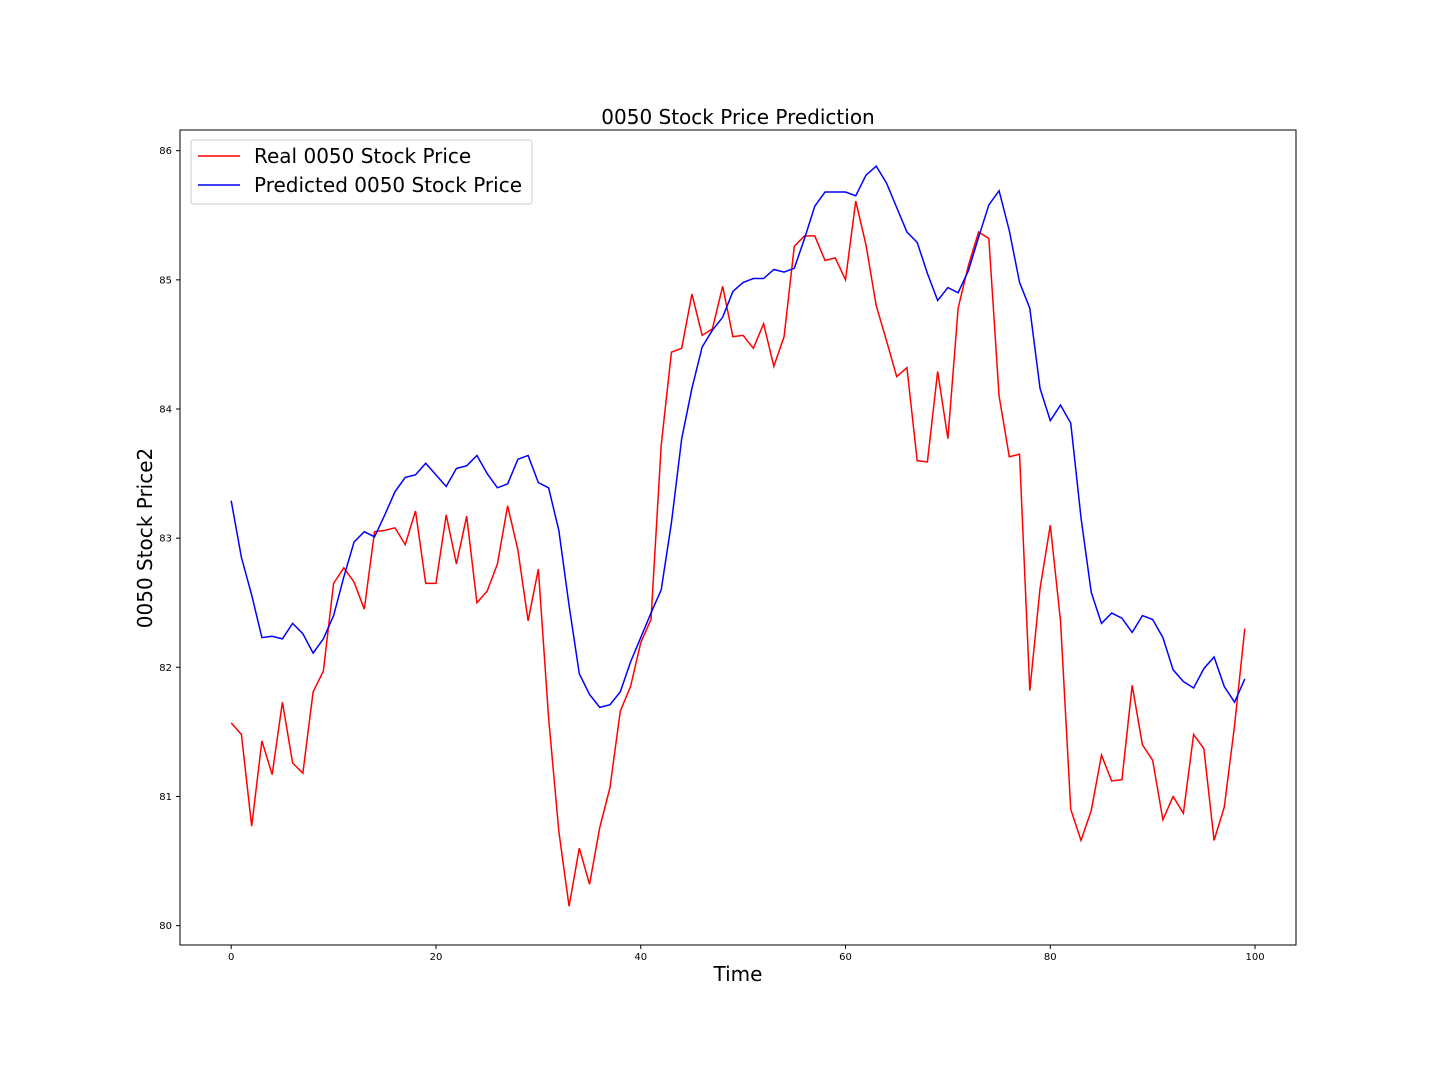 The height and width of the screenshot is (1080, 1440). I want to click on y-tick-label: 85, so click(165, 280).